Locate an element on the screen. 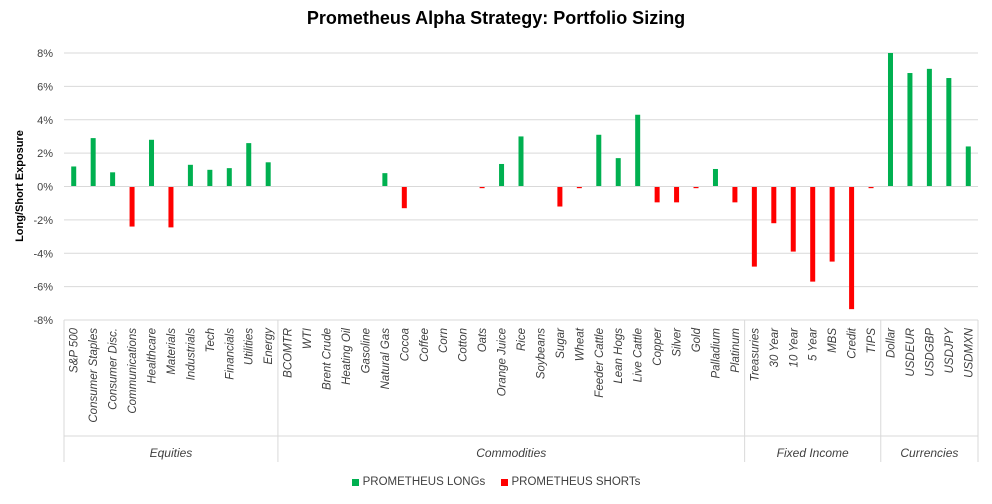 This screenshot has width=992, height=504. bar-oats is located at coordinates (482, 187).